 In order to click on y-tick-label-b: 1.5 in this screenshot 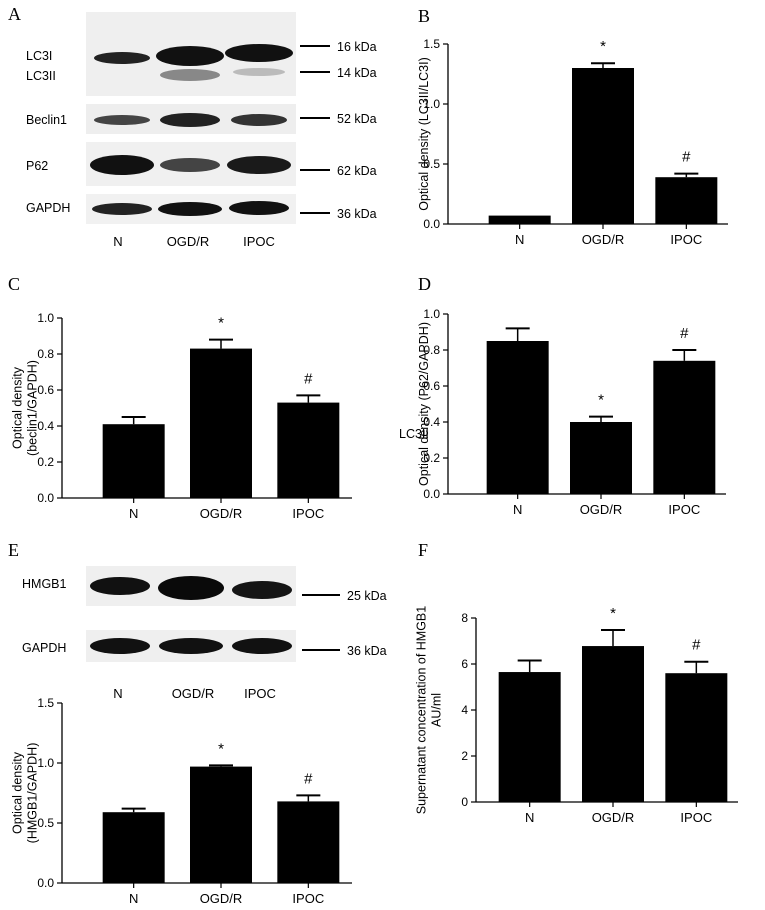, I will do `click(431, 44)`.